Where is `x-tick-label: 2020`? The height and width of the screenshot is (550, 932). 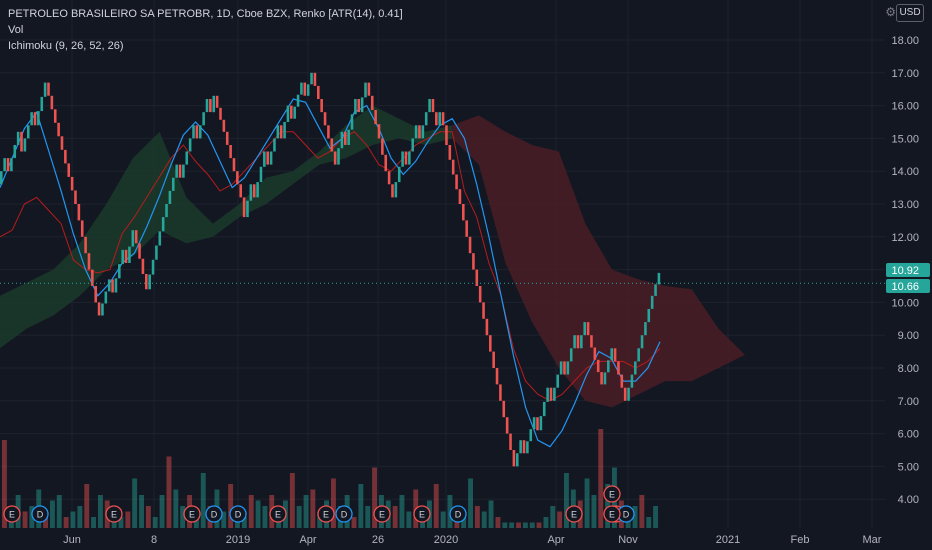 x-tick-label: 2020 is located at coordinates (446, 540).